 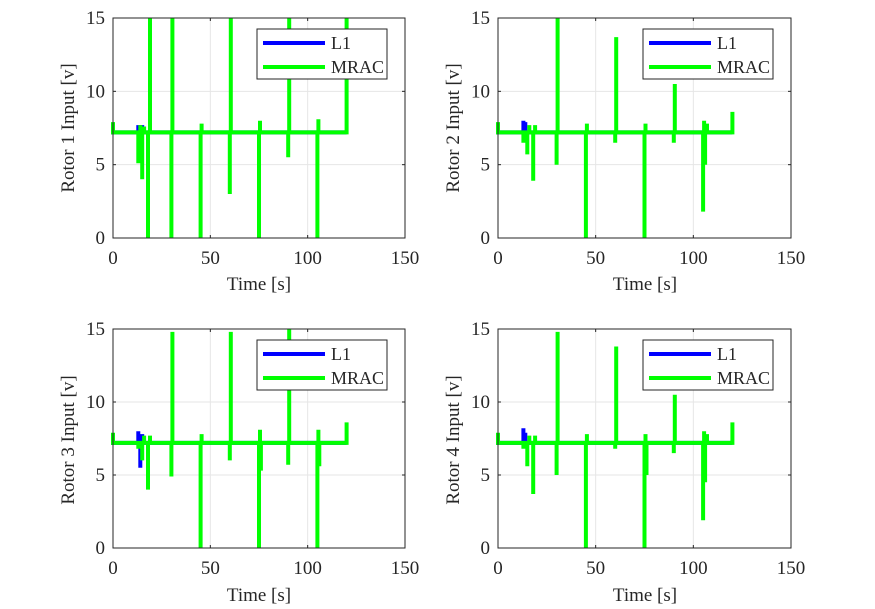 What do you see at coordinates (645, 284) in the screenshot?
I see `xlabel-rotor-2: Time [s]` at bounding box center [645, 284].